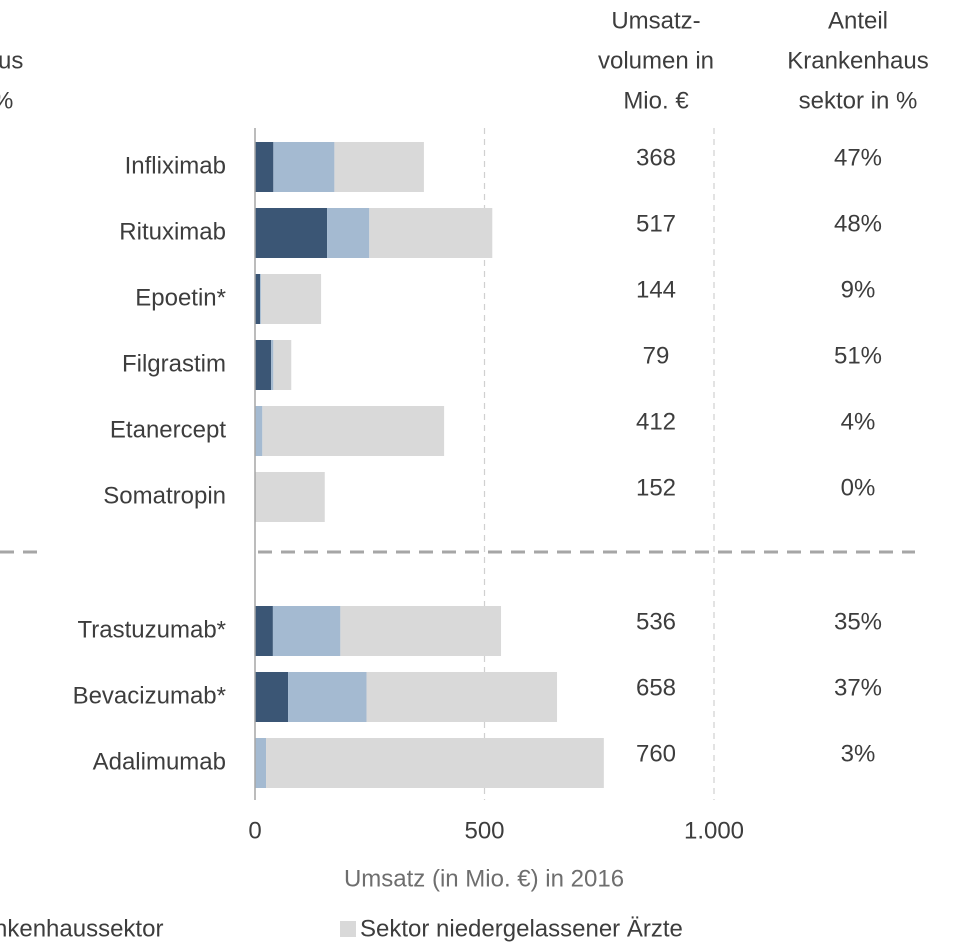  What do you see at coordinates (484, 878) in the screenshot?
I see `x-axis-title: Umsatz (in Mio. €) in 2016` at bounding box center [484, 878].